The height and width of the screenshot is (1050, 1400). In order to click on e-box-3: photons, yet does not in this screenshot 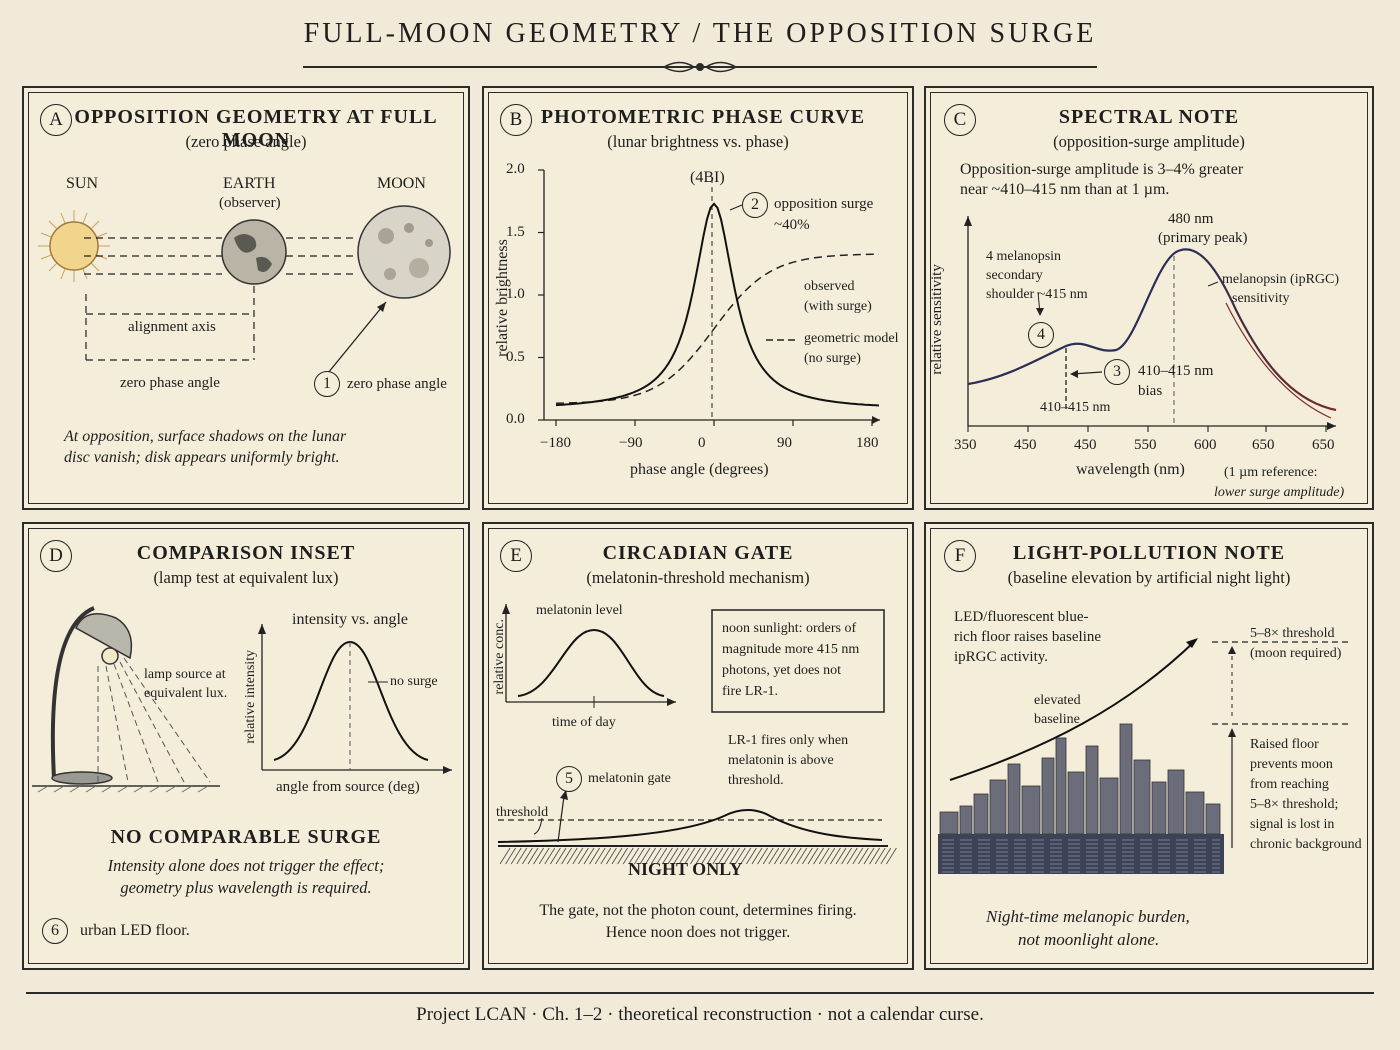, I will do `click(781, 670)`.